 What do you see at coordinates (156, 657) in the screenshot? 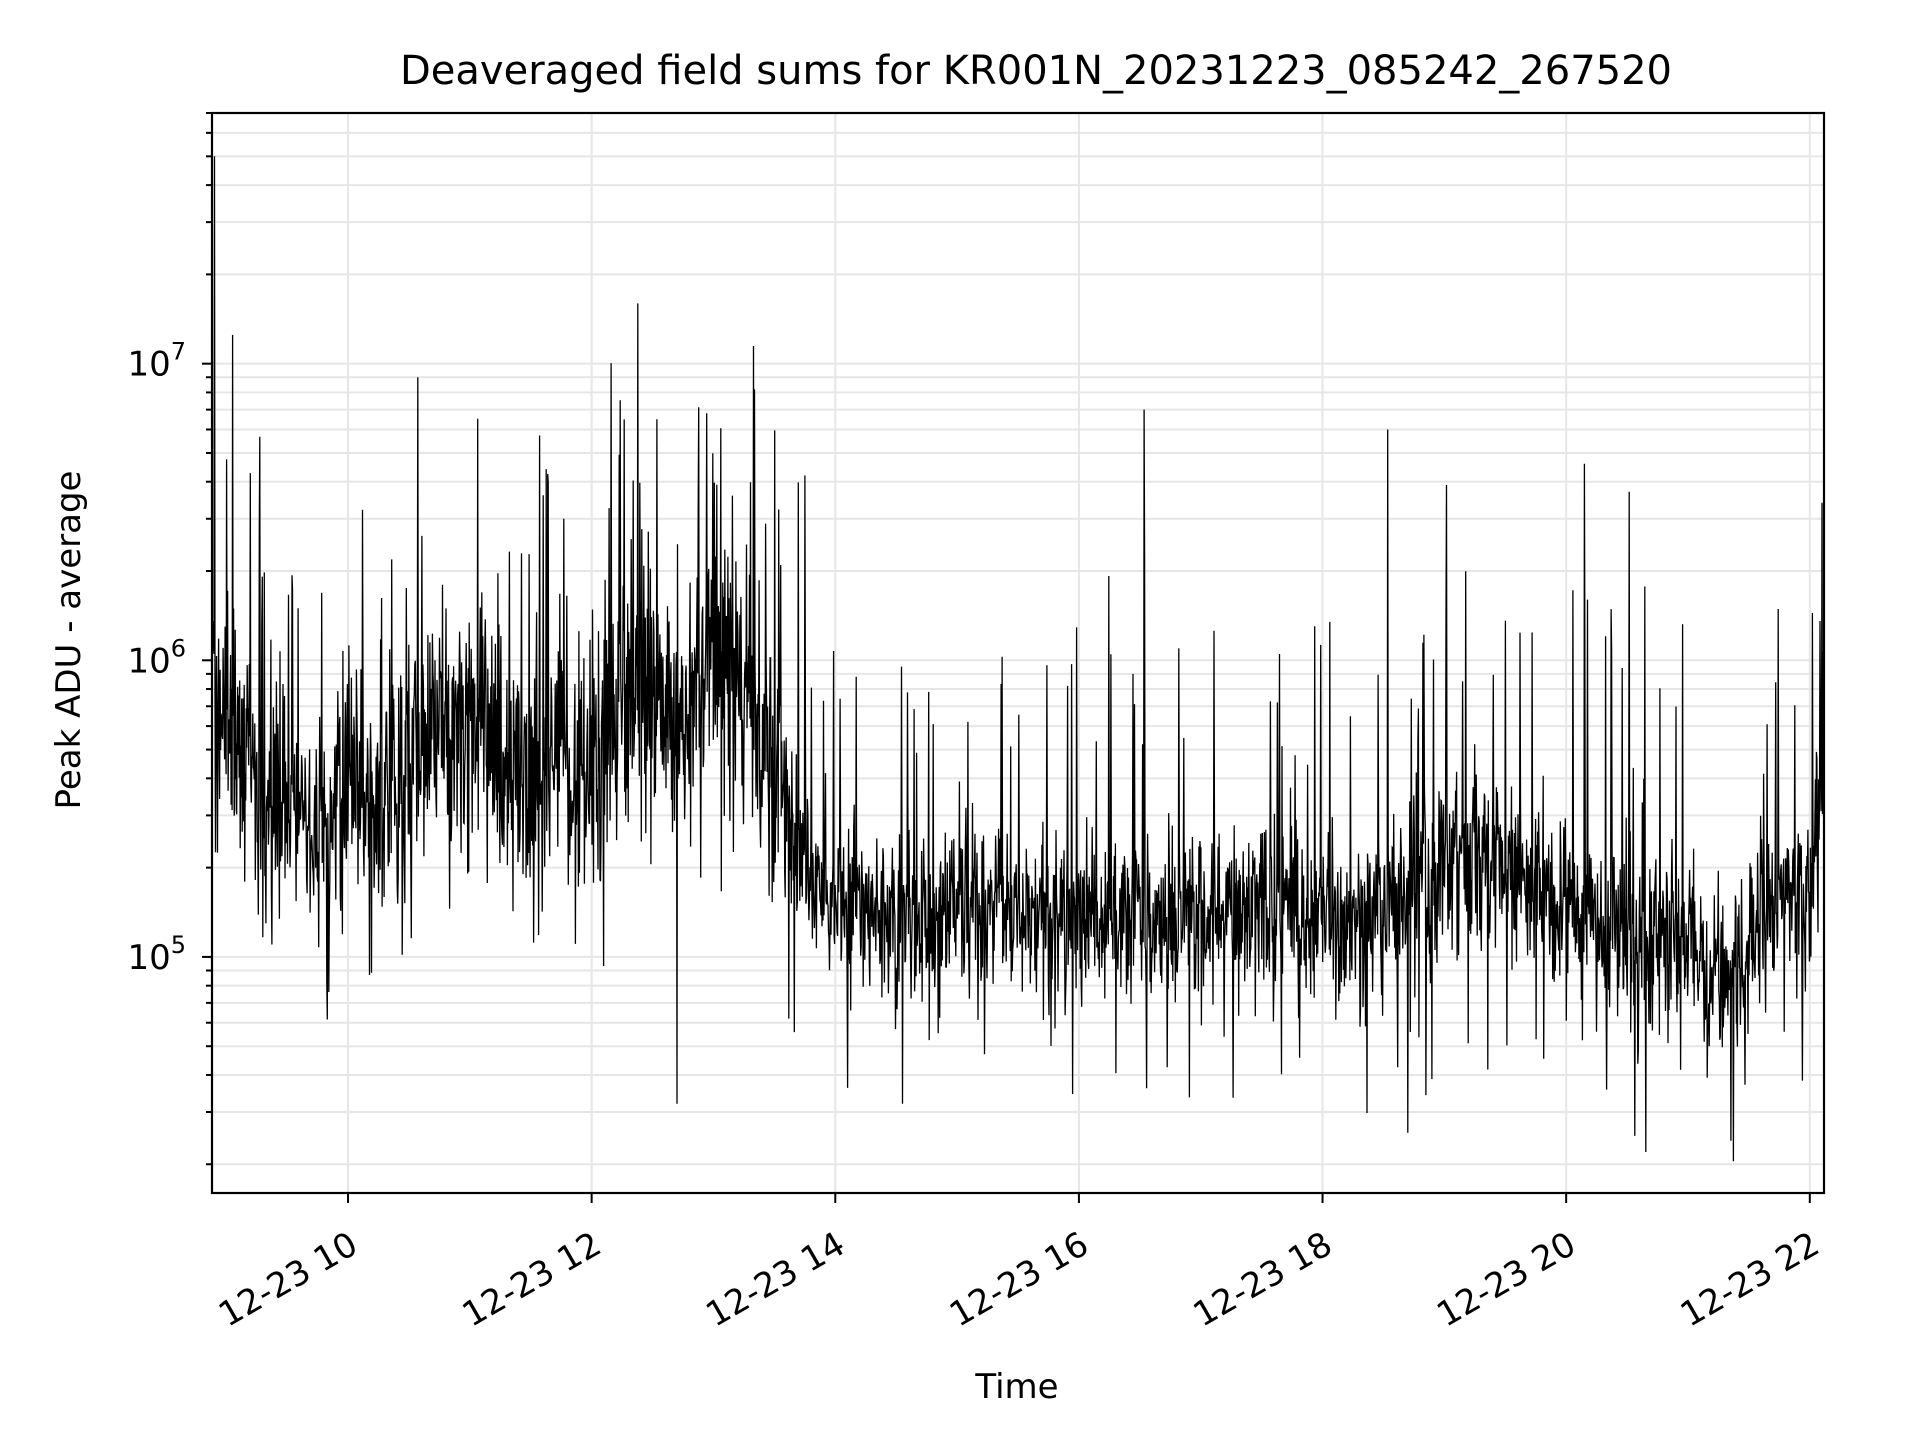
I see `y-tick-label: 10⁶` at bounding box center [156, 657].